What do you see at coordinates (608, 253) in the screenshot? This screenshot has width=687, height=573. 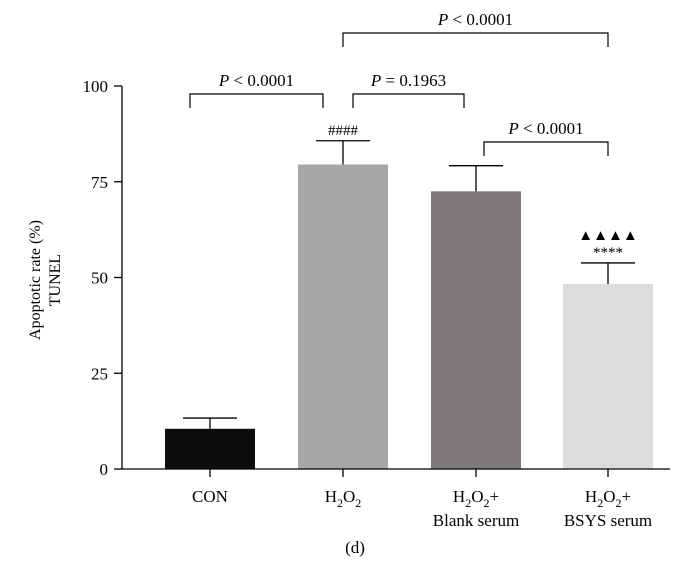 I see `bar-annotation: ****` at bounding box center [608, 253].